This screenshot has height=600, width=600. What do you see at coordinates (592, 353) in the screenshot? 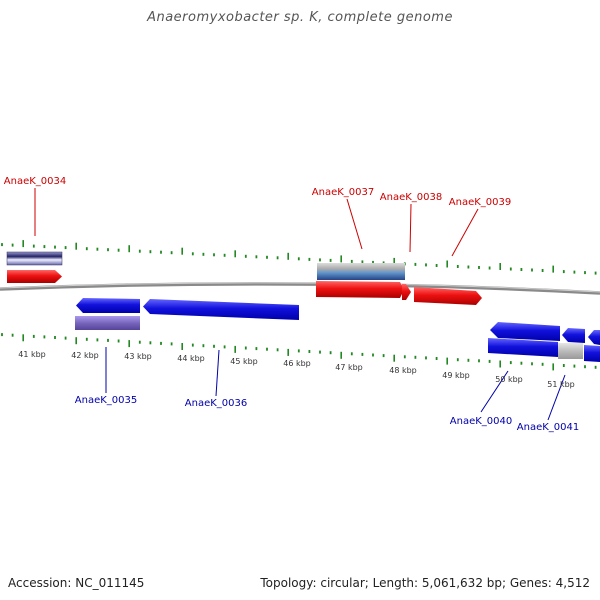
I see `gene-bar-reverse-lower-right` at bounding box center [592, 353].